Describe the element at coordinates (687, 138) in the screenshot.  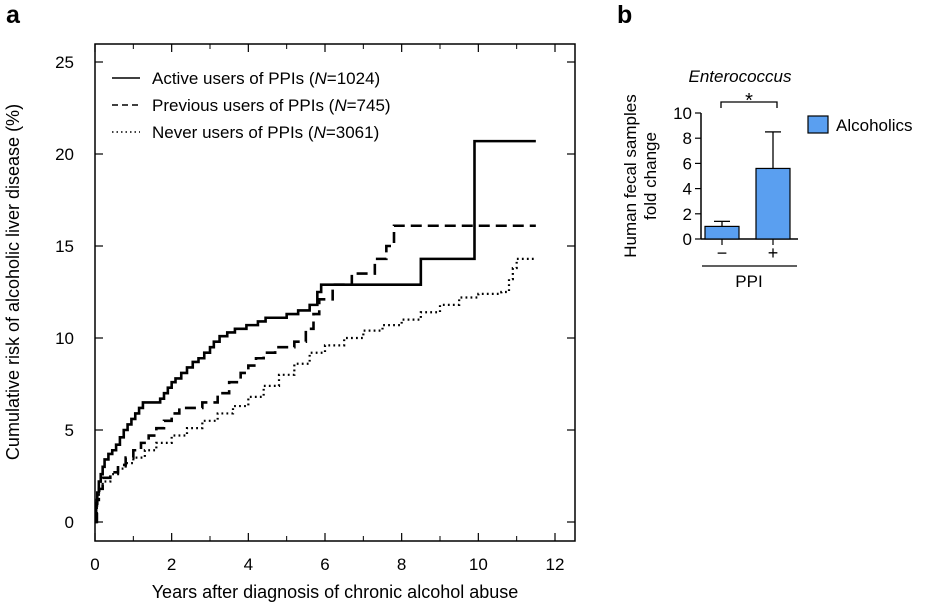
I see `y-tick-label: 8` at that location.